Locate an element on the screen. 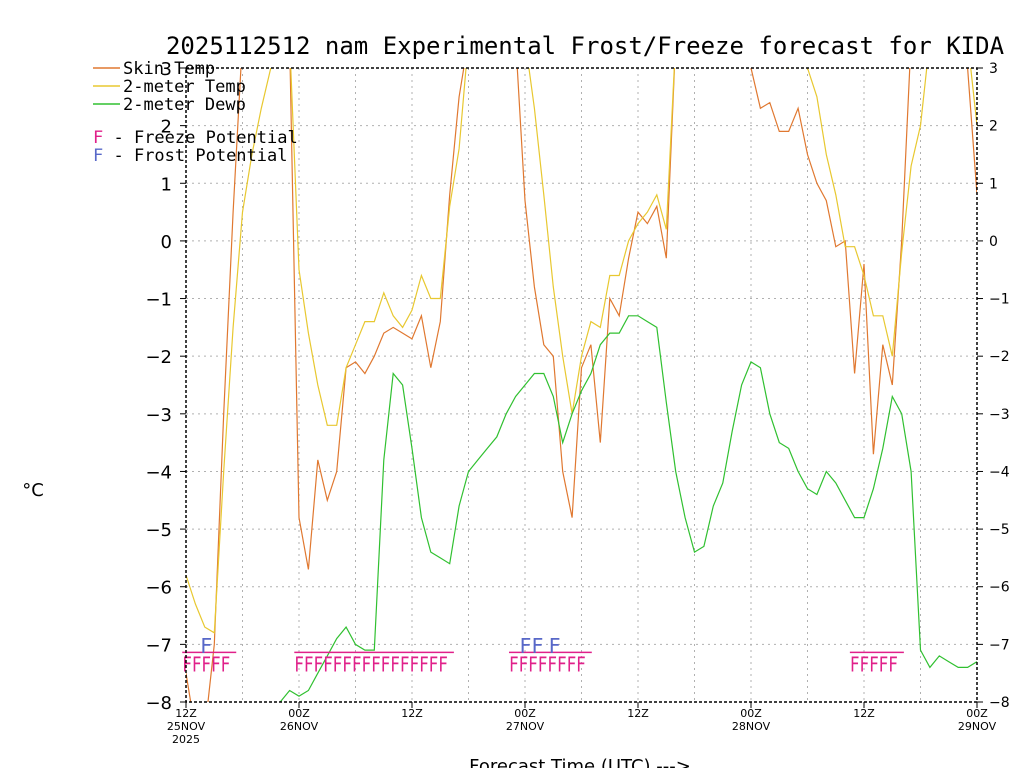  frost-potential-mark: FF is located at coordinates (531, 646).